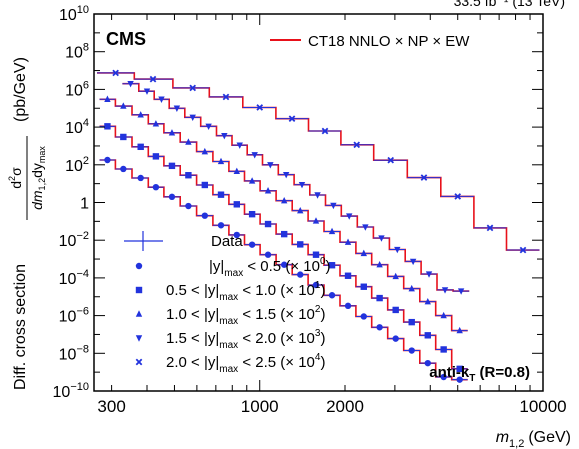 The width and height of the screenshot is (579, 449). I want to click on x-axis-label: m1,2 (GeV), so click(533, 439).